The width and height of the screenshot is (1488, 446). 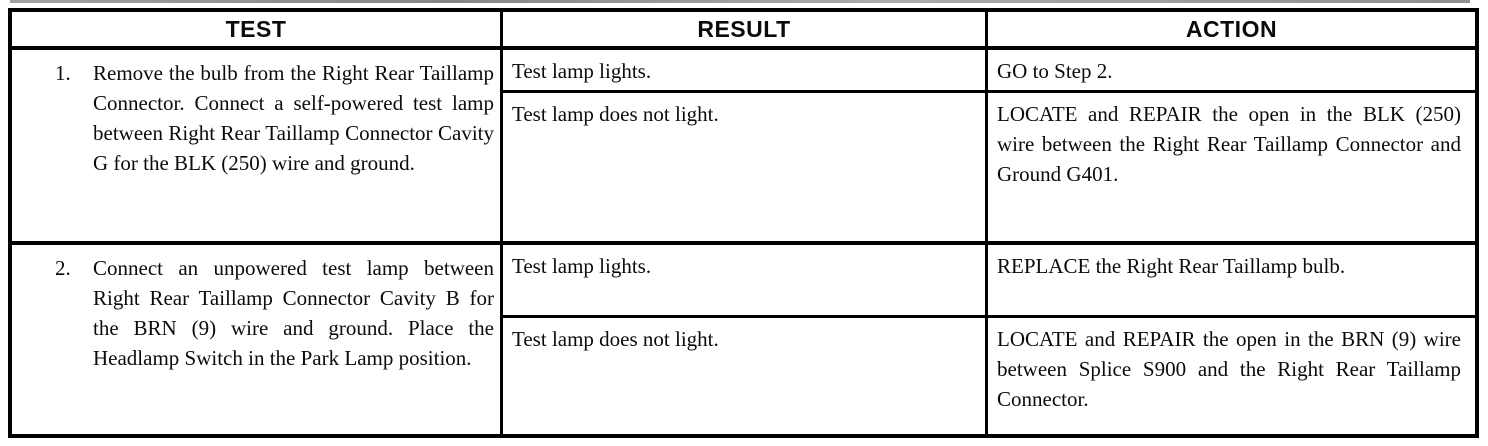 I want to click on result-2a-cell: Test lamp lights., so click(x=745, y=281).